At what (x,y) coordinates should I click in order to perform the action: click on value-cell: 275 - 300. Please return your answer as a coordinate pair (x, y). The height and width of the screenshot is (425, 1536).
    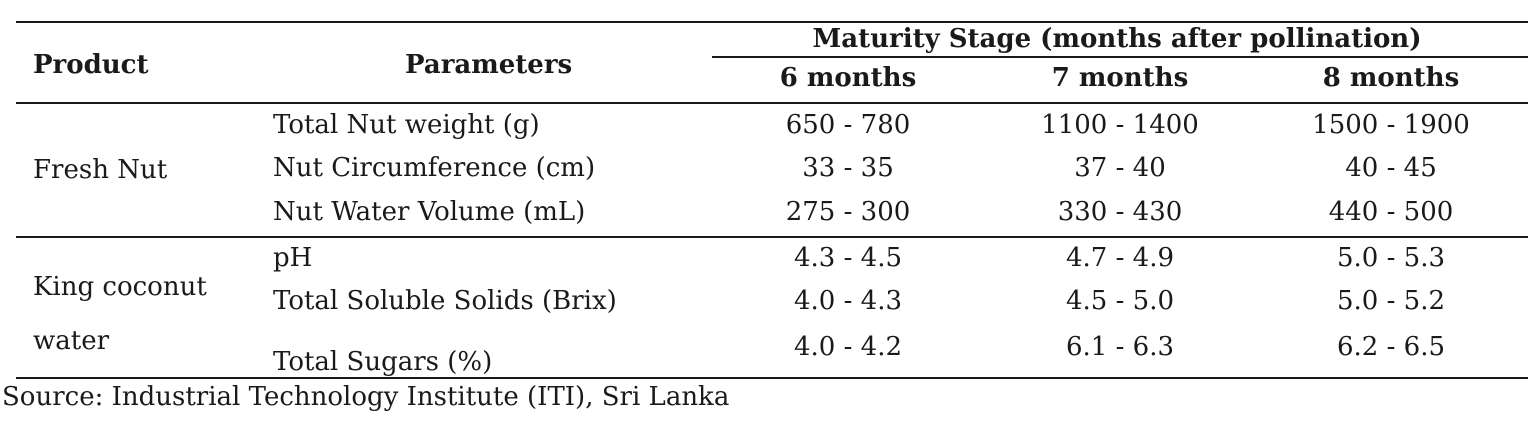
    Looking at the image, I should click on (848, 212).